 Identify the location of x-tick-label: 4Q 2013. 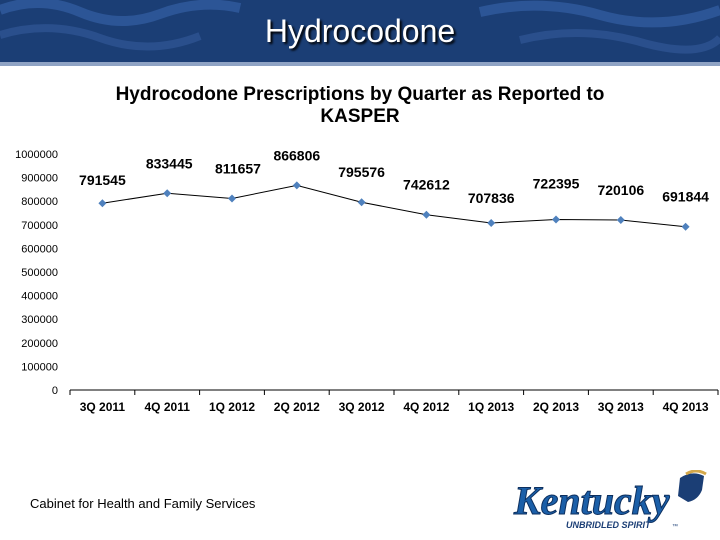
(686, 407).